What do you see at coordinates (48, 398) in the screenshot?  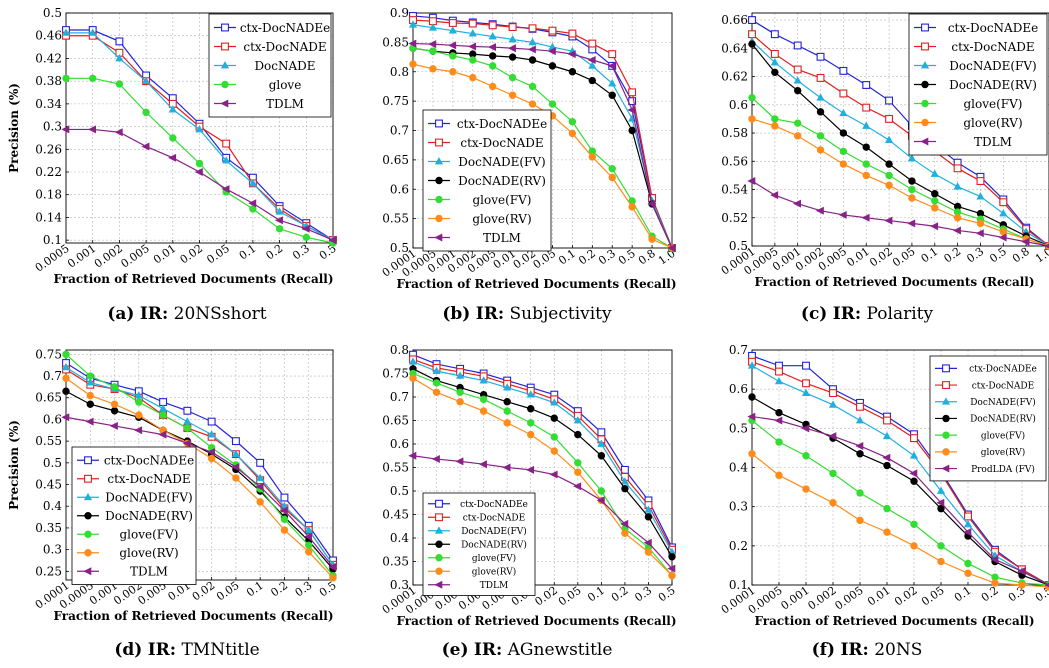 I see `y-tick-label: 0.65` at bounding box center [48, 398].